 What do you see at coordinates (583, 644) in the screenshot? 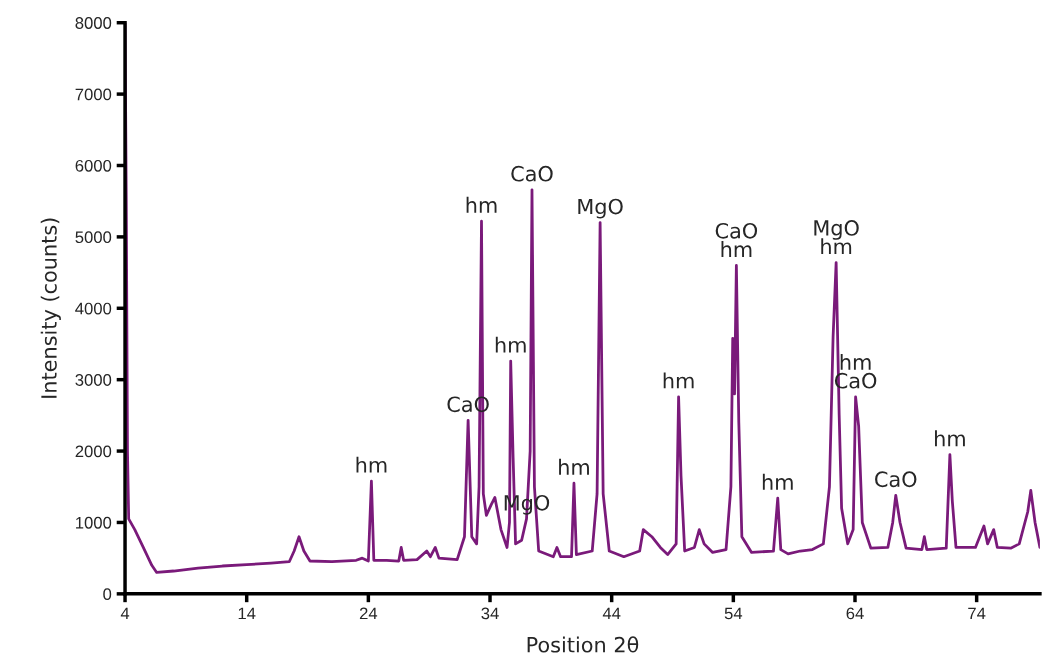
I see `x-axis-title: Position 2θ` at bounding box center [583, 644].